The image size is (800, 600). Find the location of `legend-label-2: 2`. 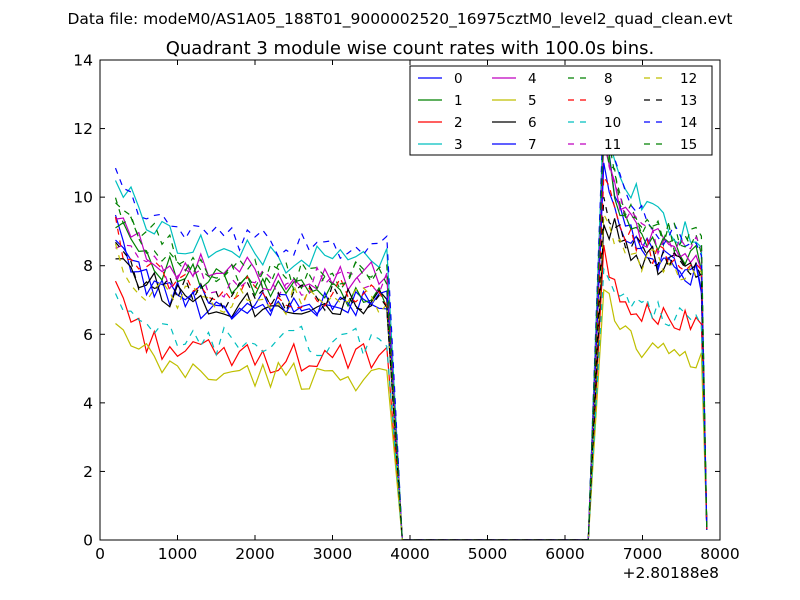

legend-label-2: 2 is located at coordinates (458, 123).